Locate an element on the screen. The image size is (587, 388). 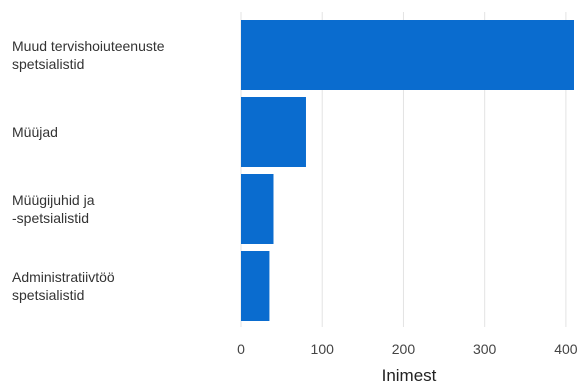
category-label-4: Administratiivtöö spetsialistid is located at coordinates (63, 286).